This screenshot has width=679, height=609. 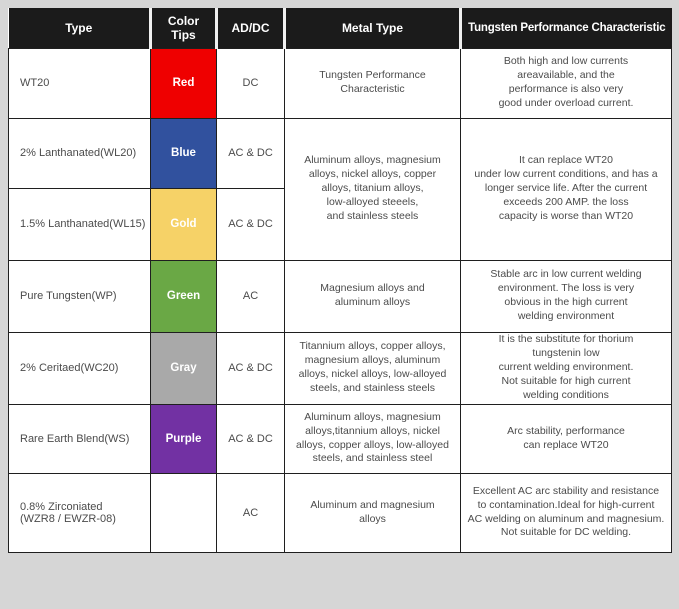 I want to click on color-chip-white: White, so click(x=183, y=512).